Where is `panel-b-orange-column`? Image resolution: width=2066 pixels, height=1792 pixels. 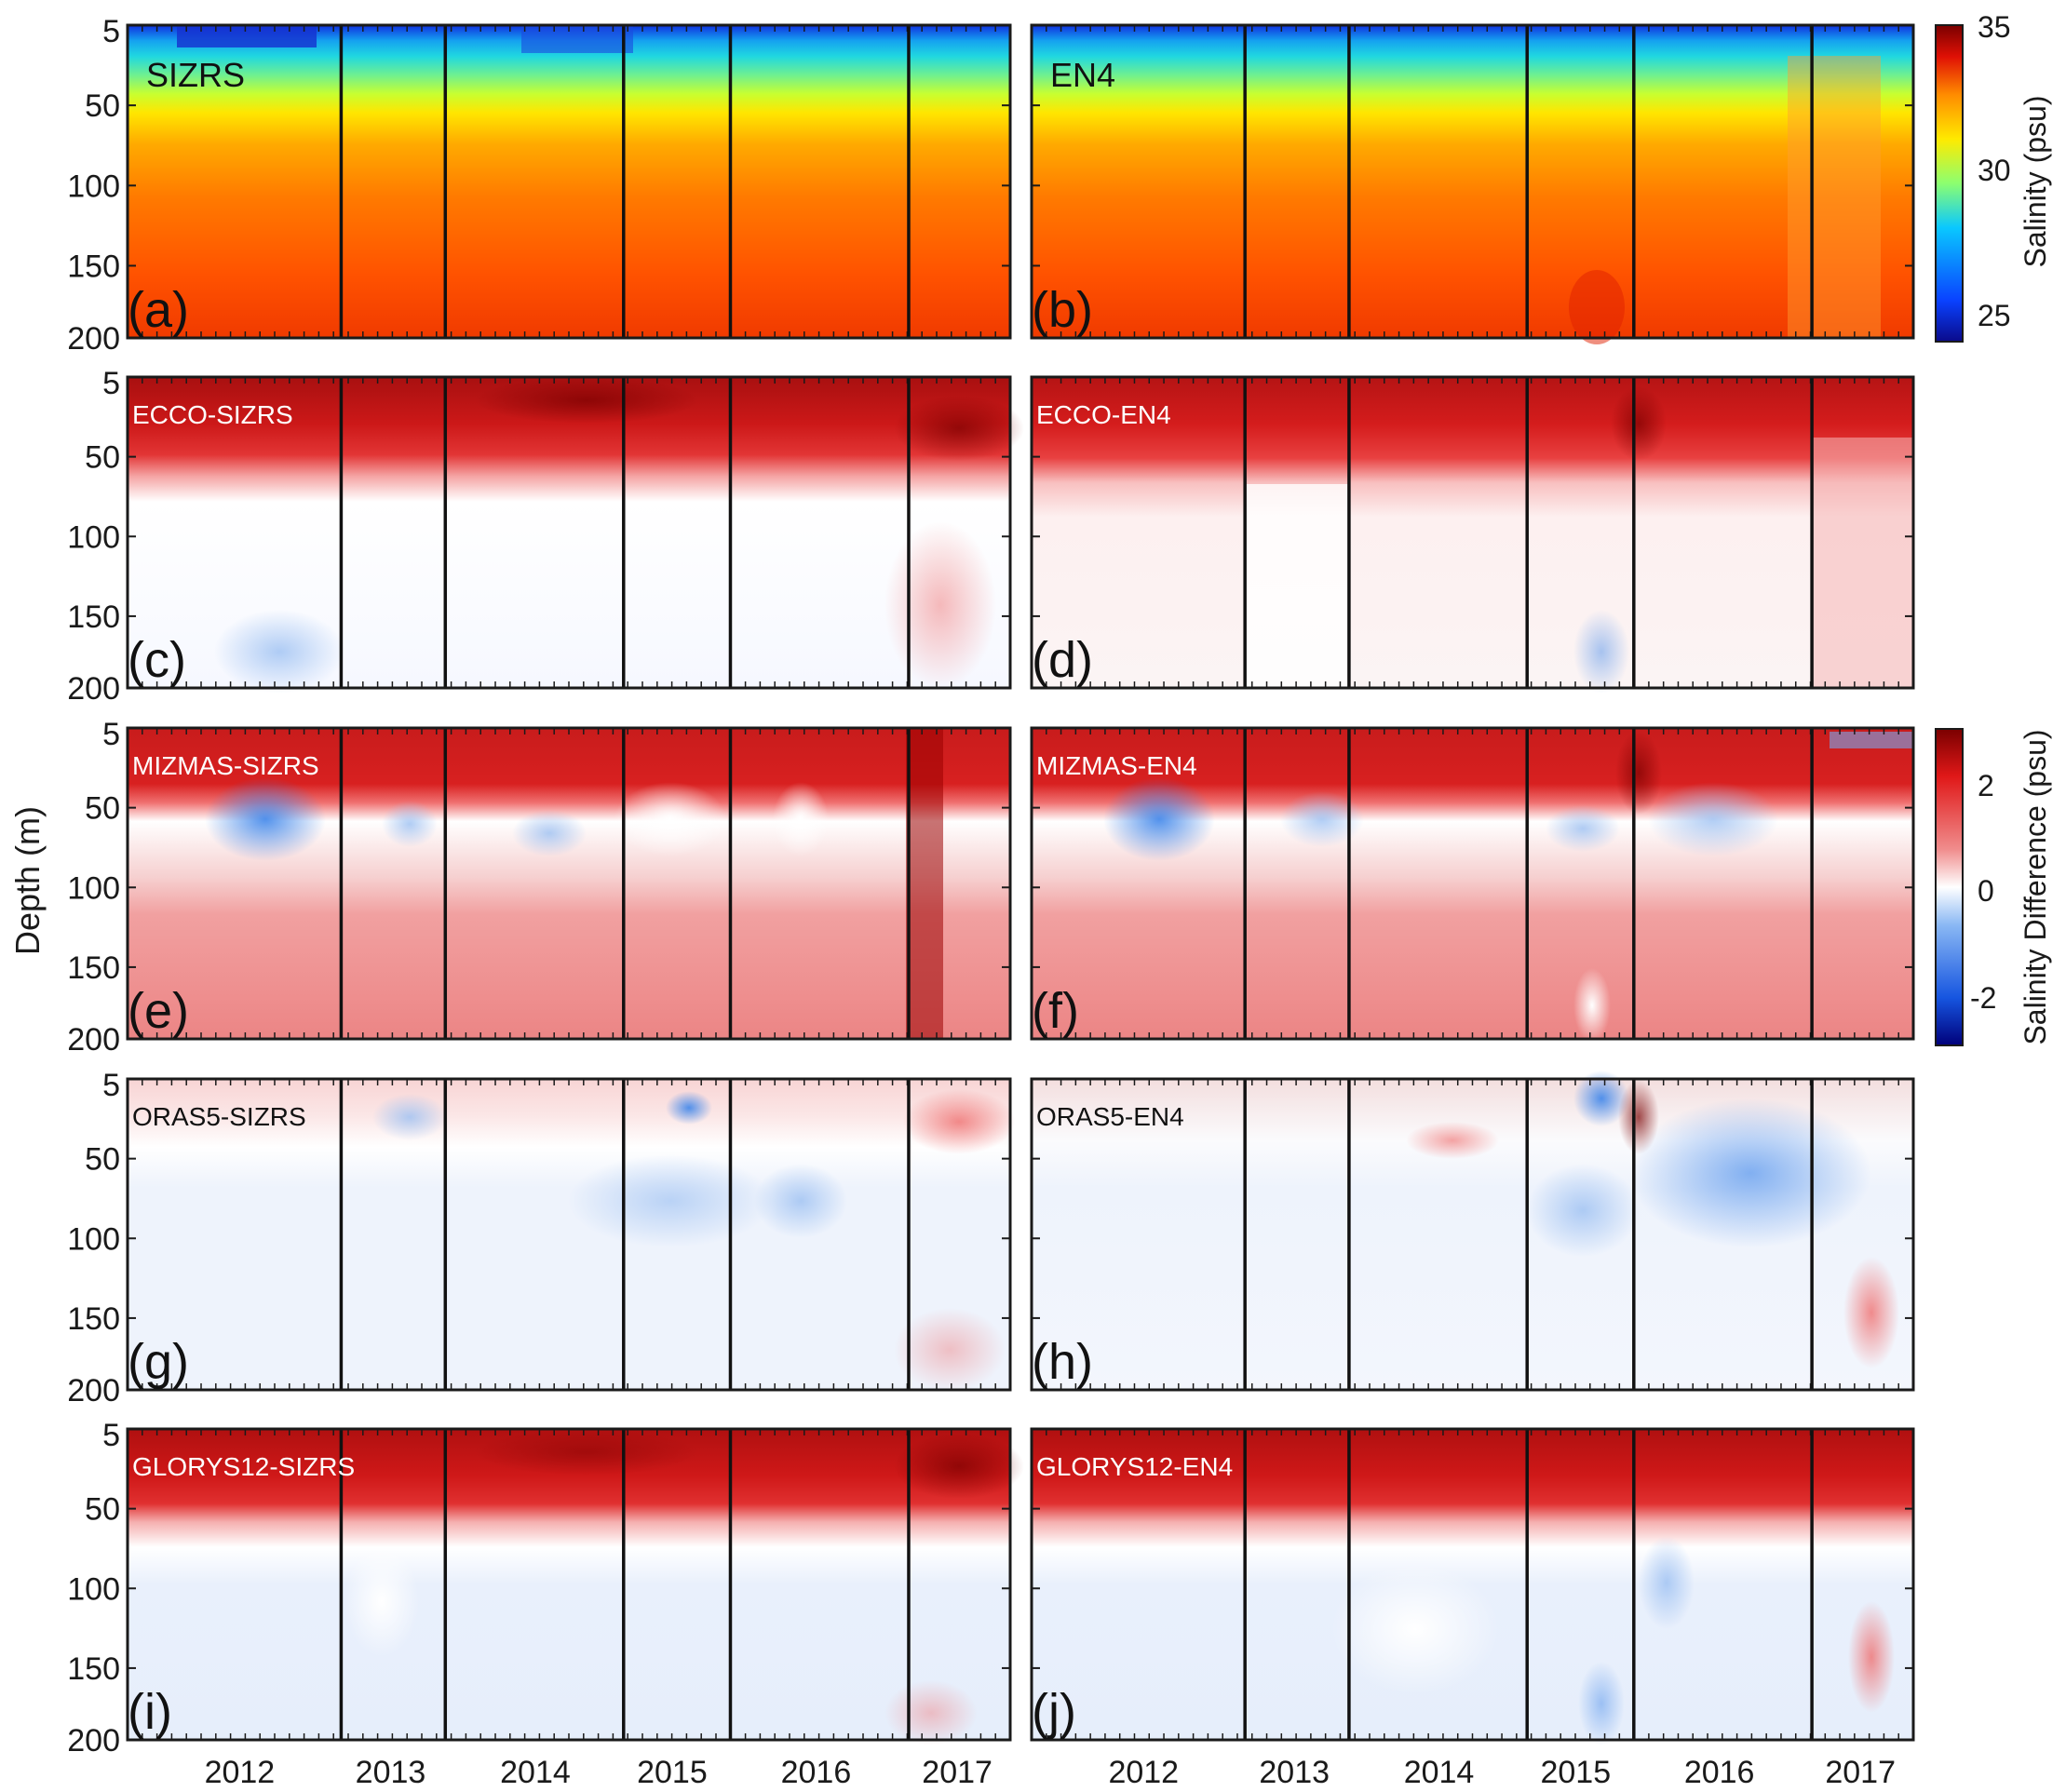 panel-b-orange-column is located at coordinates (1834, 197).